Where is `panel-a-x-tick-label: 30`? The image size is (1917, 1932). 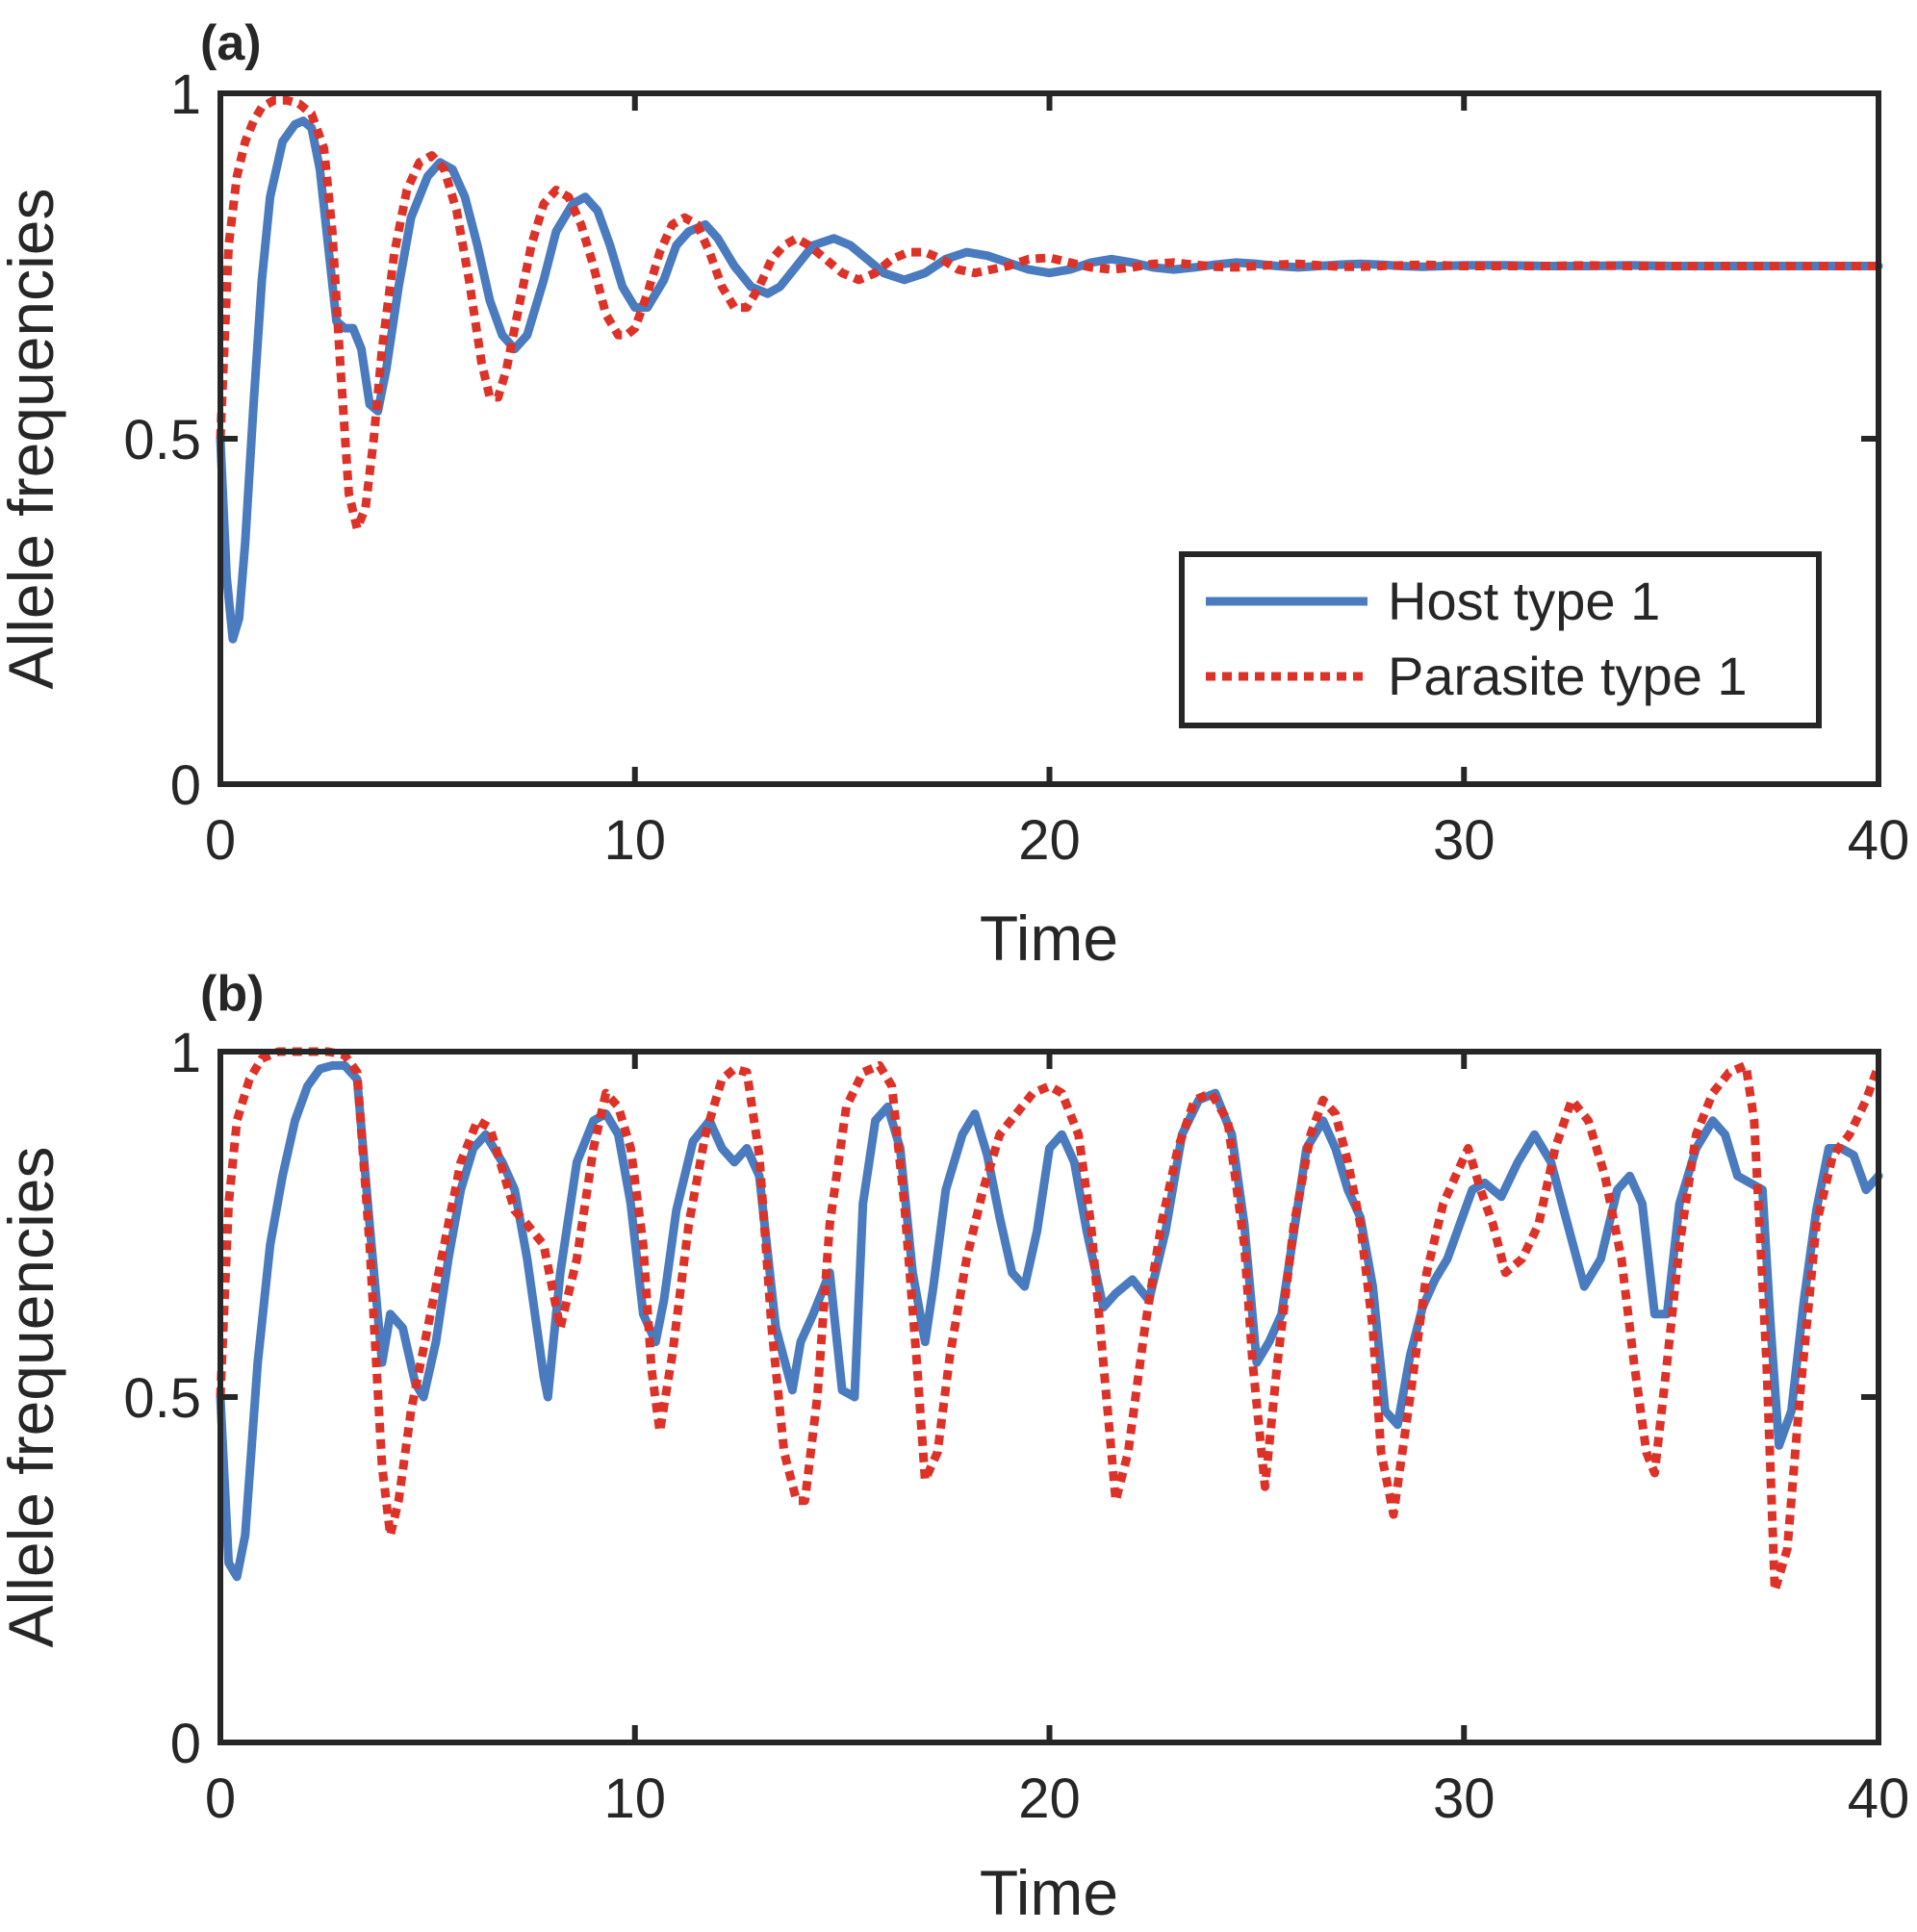 panel-a-x-tick-label: 30 is located at coordinates (1464, 840).